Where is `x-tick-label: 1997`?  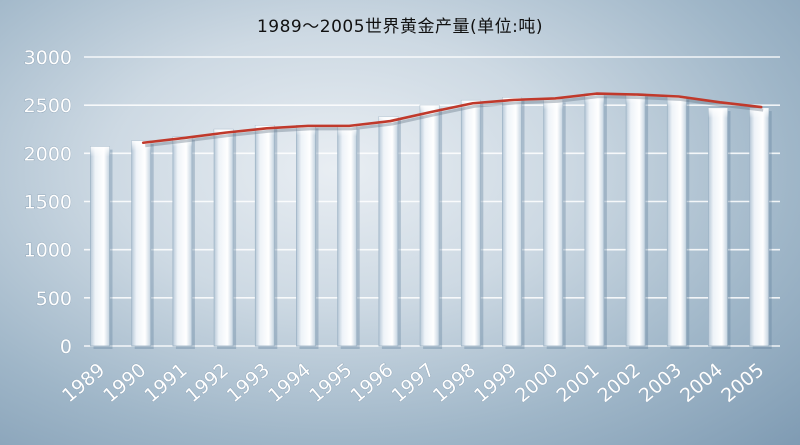 x-tick-label: 1997 is located at coordinates (413, 383).